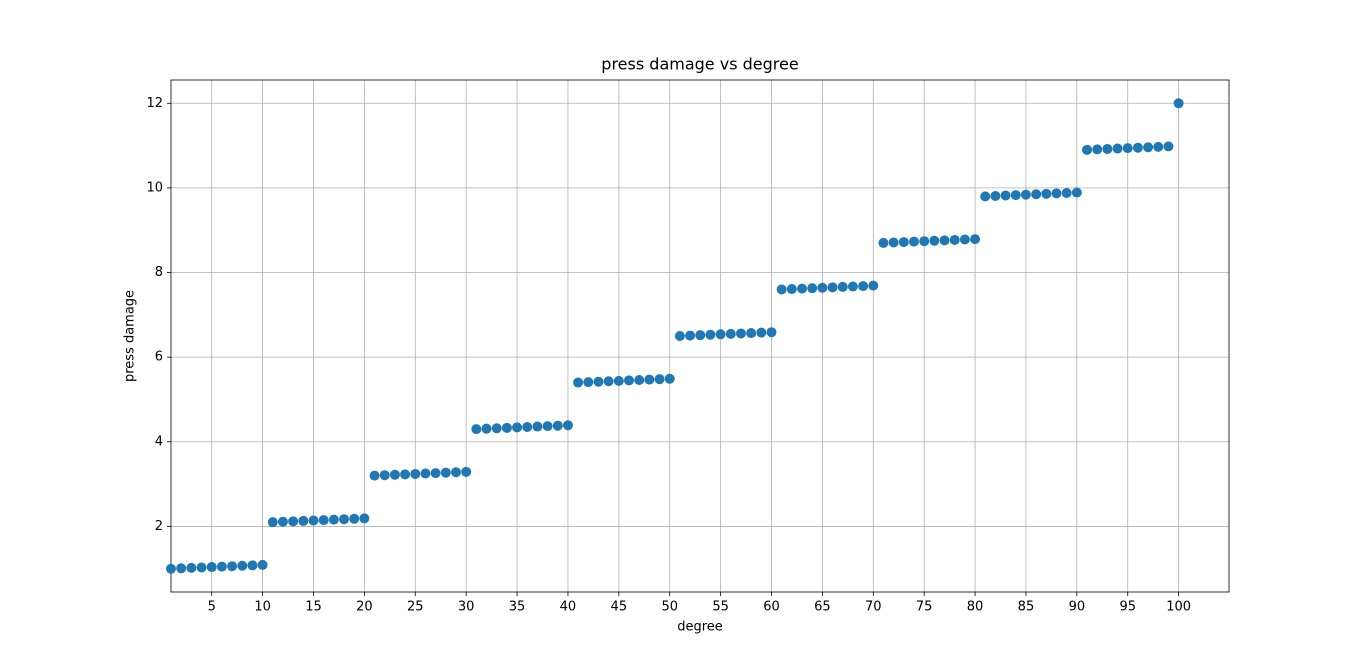  What do you see at coordinates (1077, 607) in the screenshot?
I see `x-tick-label: 90` at bounding box center [1077, 607].